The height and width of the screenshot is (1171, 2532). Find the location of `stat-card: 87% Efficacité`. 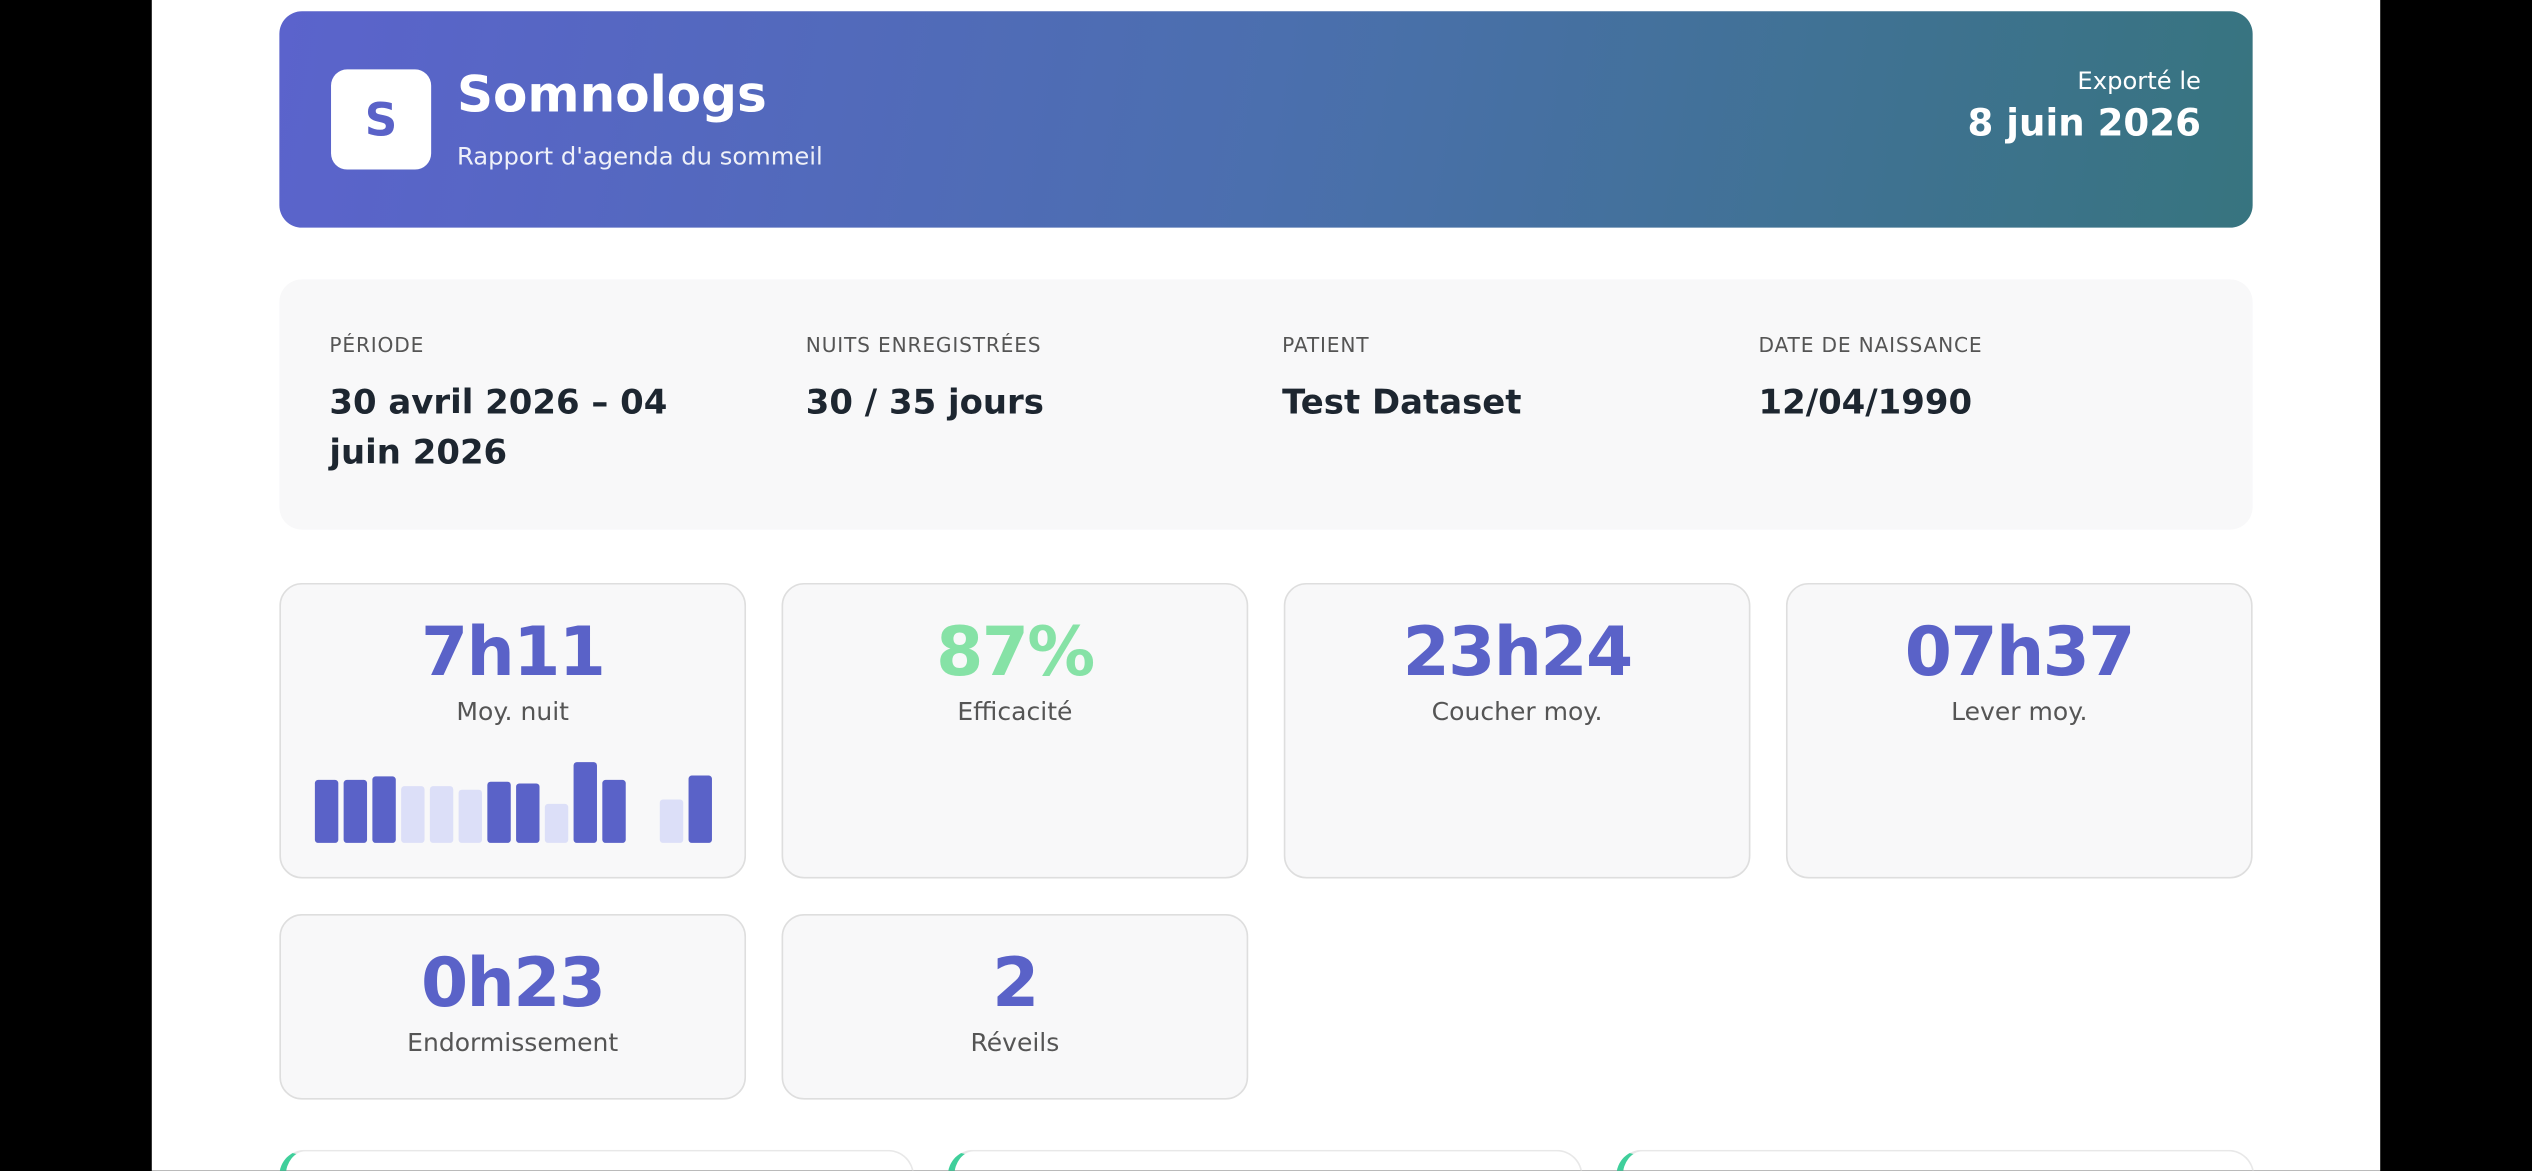

stat-card: 87% Efficacité is located at coordinates (1015, 730).